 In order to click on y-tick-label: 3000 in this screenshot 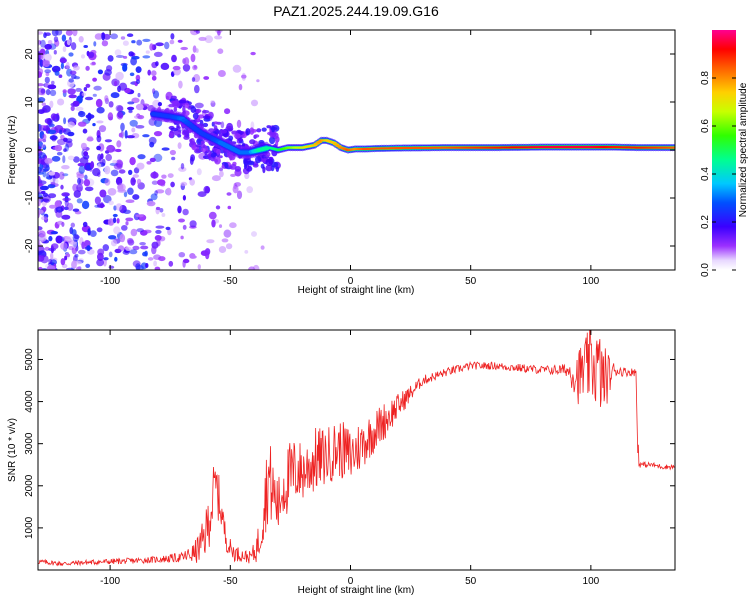, I will do `click(29, 443)`.